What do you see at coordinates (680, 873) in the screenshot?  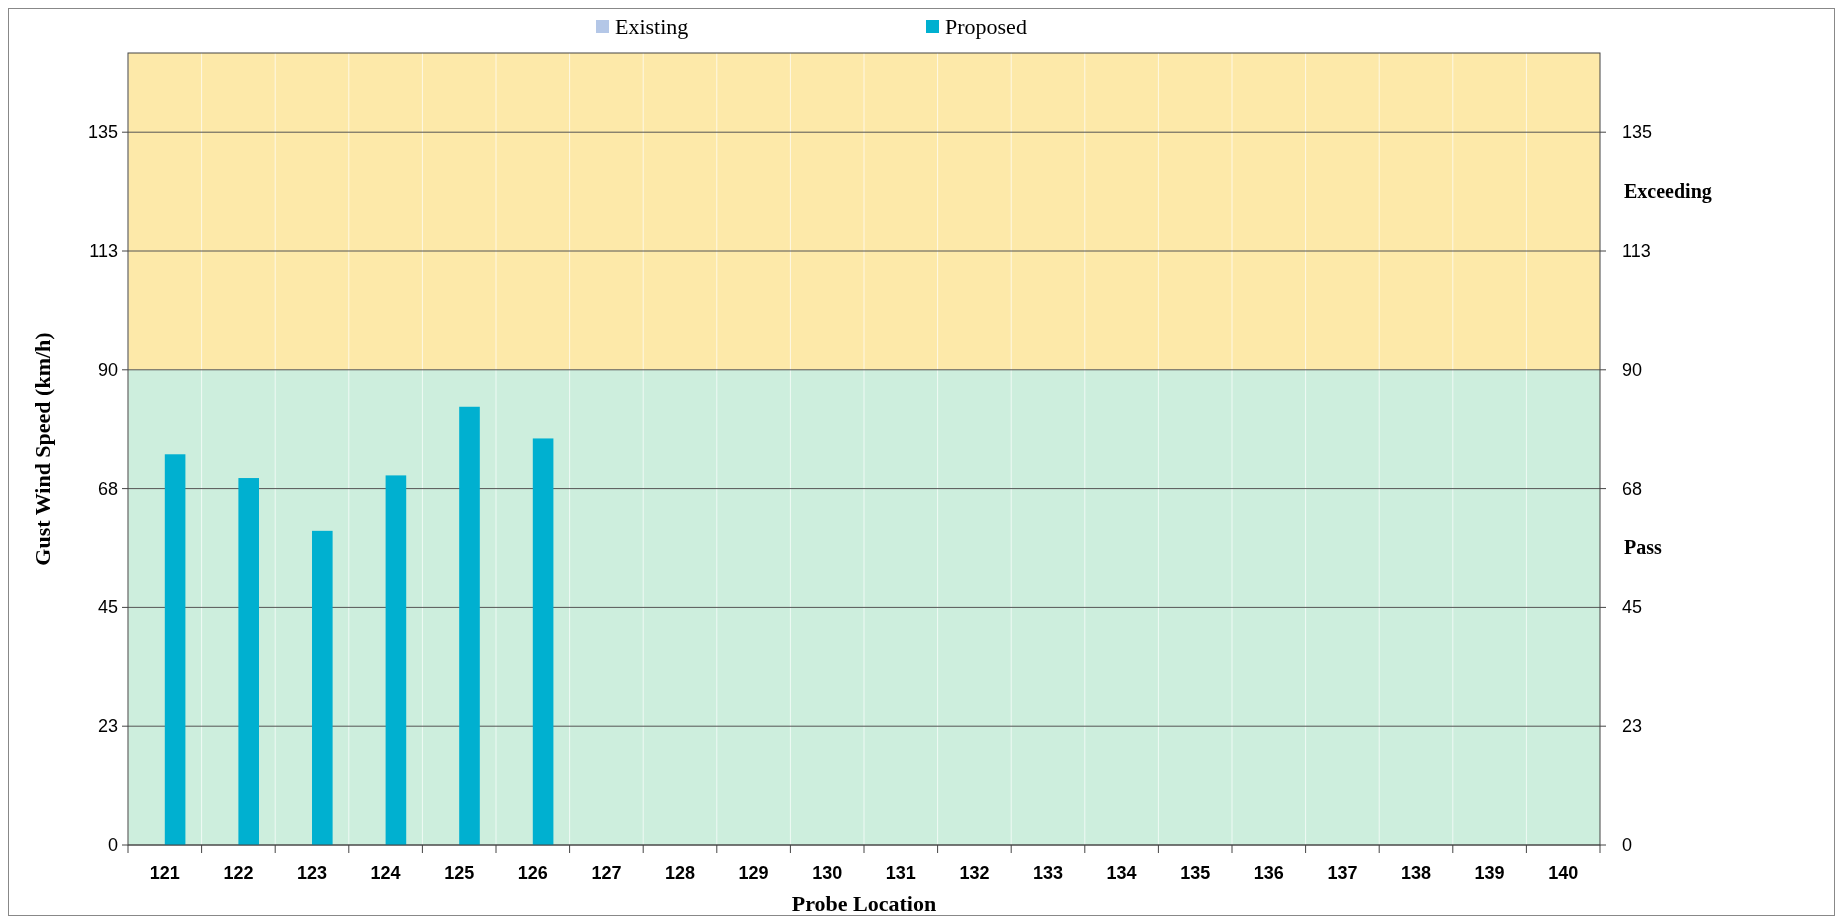 I see `x-tick-label: 128` at bounding box center [680, 873].